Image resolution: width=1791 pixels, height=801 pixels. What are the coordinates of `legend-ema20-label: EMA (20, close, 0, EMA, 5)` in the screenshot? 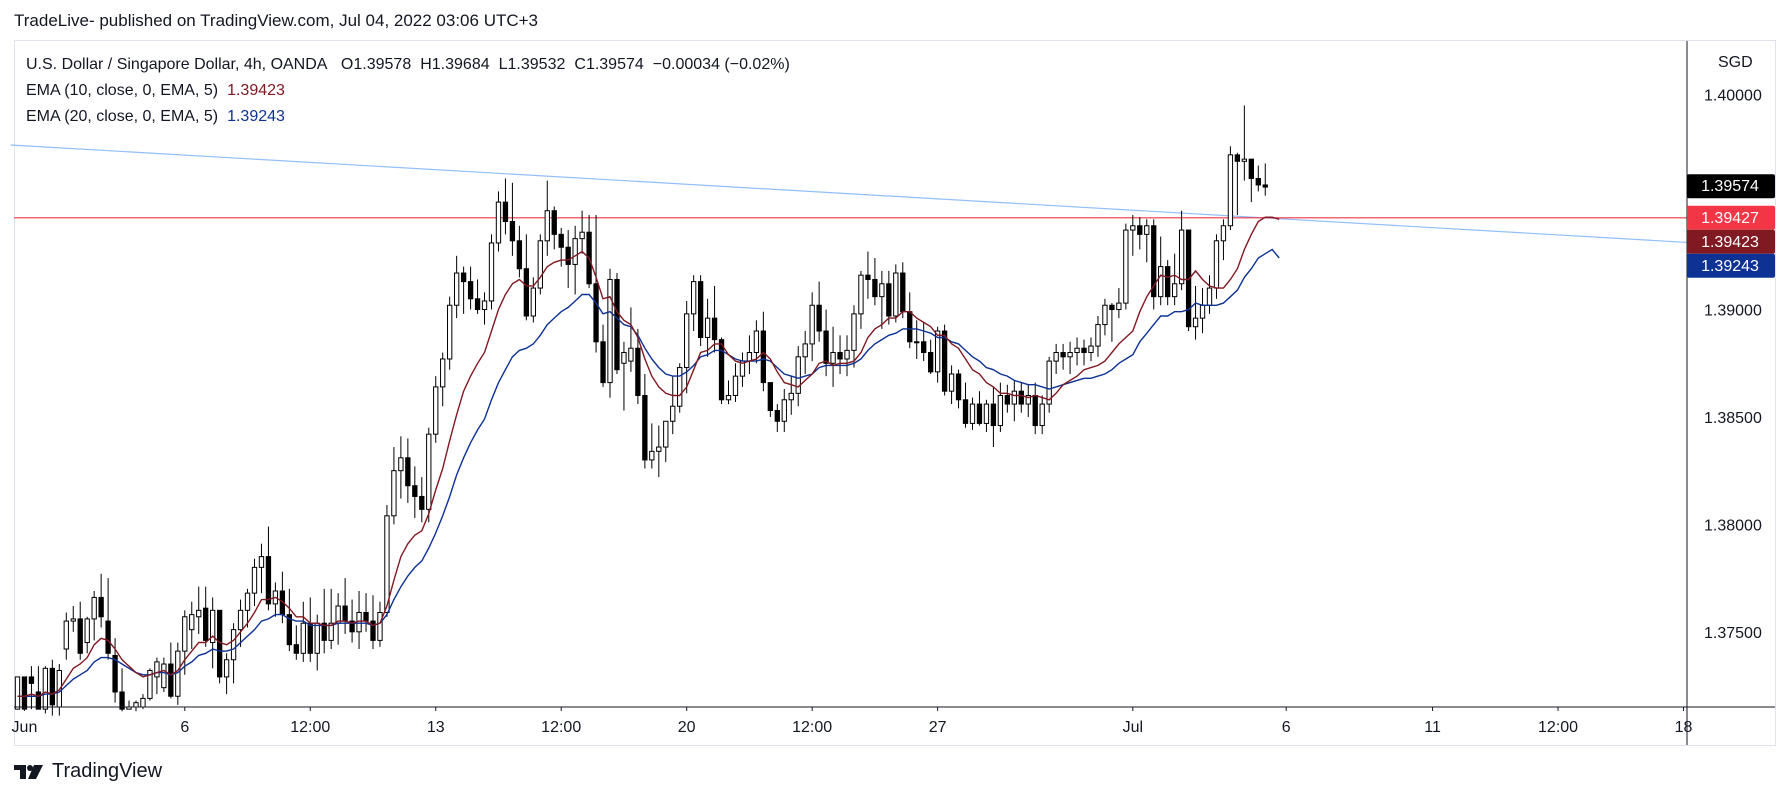 It's located at (122, 116).